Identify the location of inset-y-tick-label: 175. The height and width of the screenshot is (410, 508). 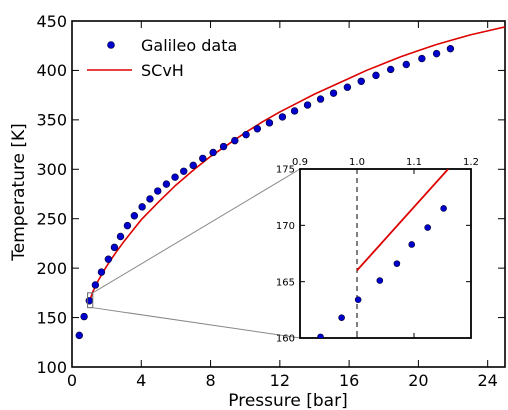
(285, 170).